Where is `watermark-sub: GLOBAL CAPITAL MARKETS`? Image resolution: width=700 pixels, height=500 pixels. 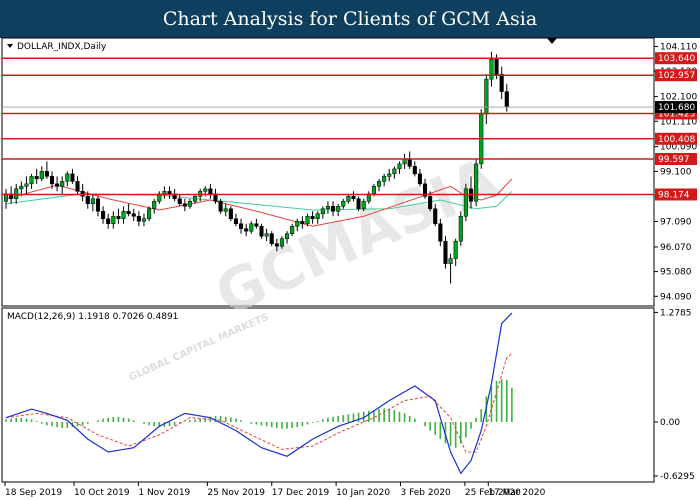 watermark-sub: GLOBAL CAPITAL MARKETS is located at coordinates (198, 348).